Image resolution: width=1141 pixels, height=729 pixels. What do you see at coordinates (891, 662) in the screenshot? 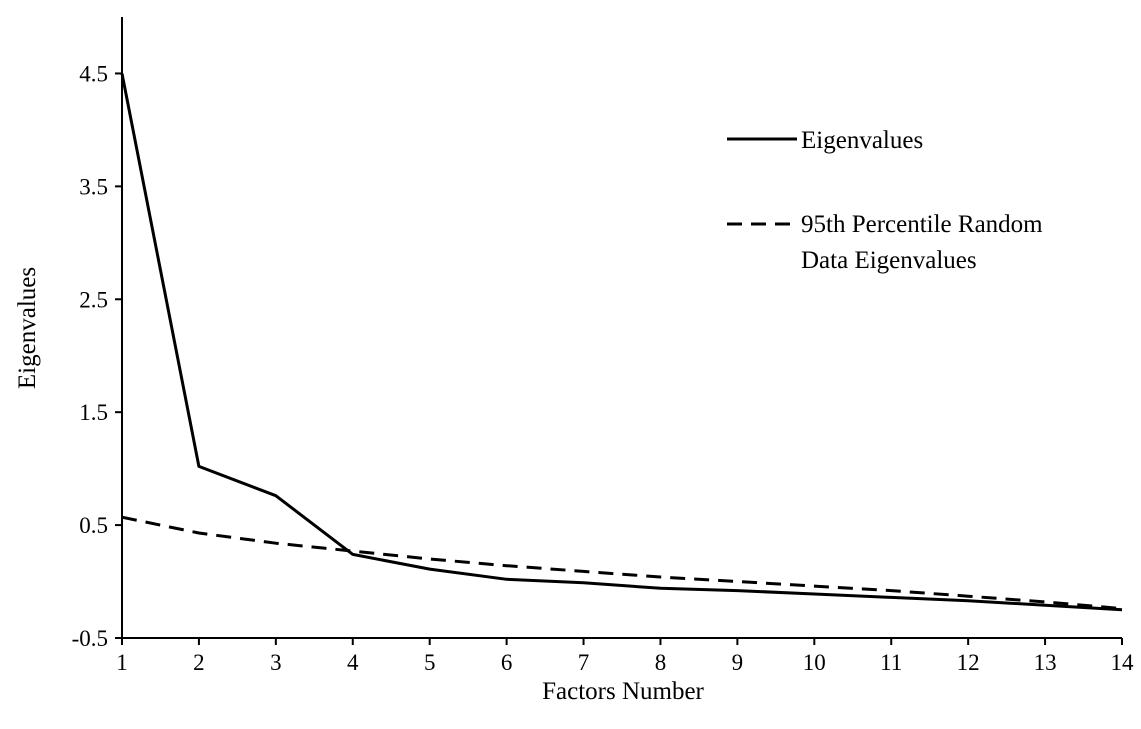
I see `x-tick-label: 11` at bounding box center [891, 662].